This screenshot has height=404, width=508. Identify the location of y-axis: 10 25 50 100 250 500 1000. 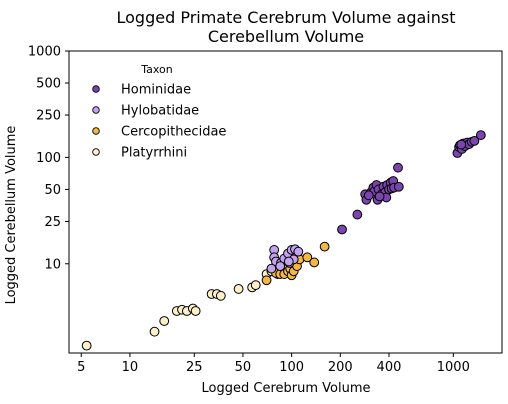
(48, 158).